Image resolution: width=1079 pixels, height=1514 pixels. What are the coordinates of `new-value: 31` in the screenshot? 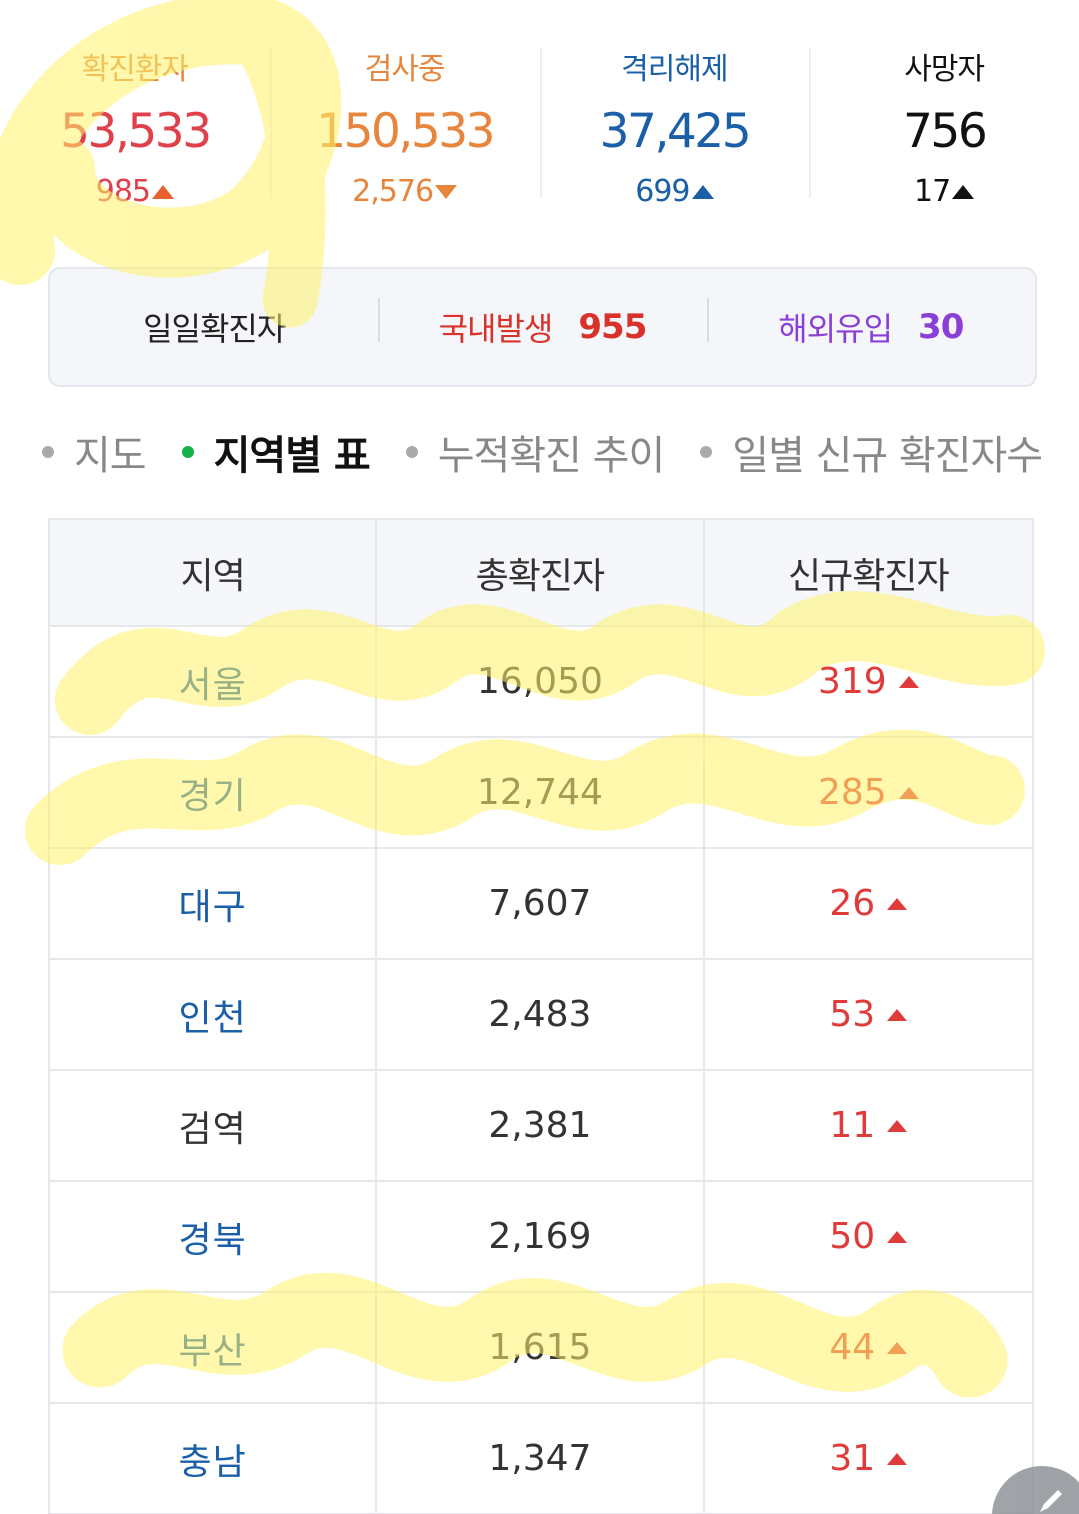 It's located at (852, 1458).